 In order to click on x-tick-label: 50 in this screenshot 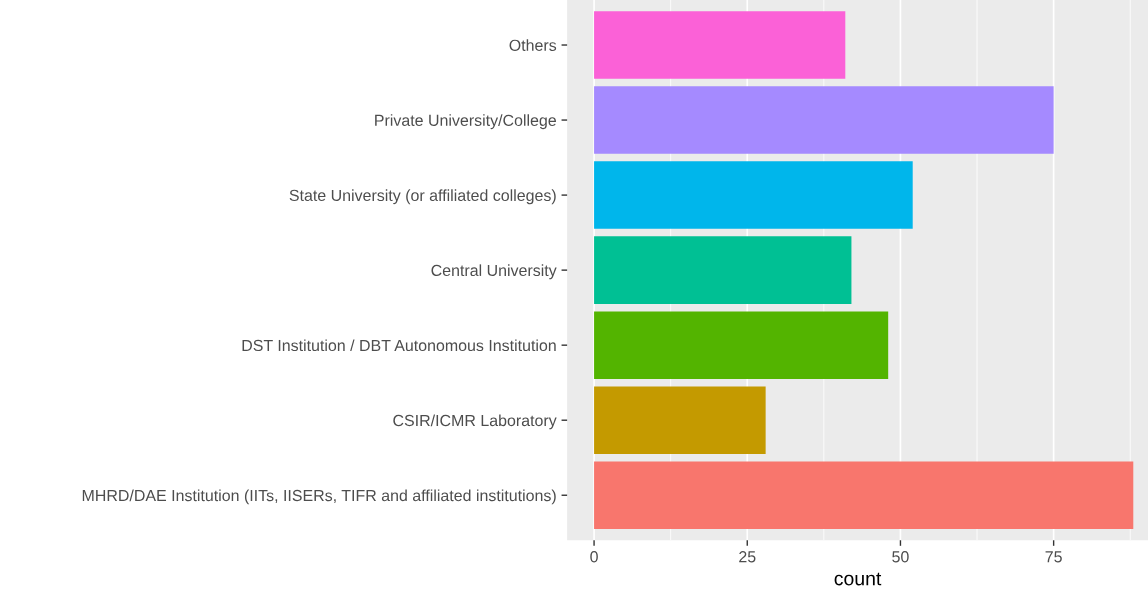, I will do `click(900, 557)`.